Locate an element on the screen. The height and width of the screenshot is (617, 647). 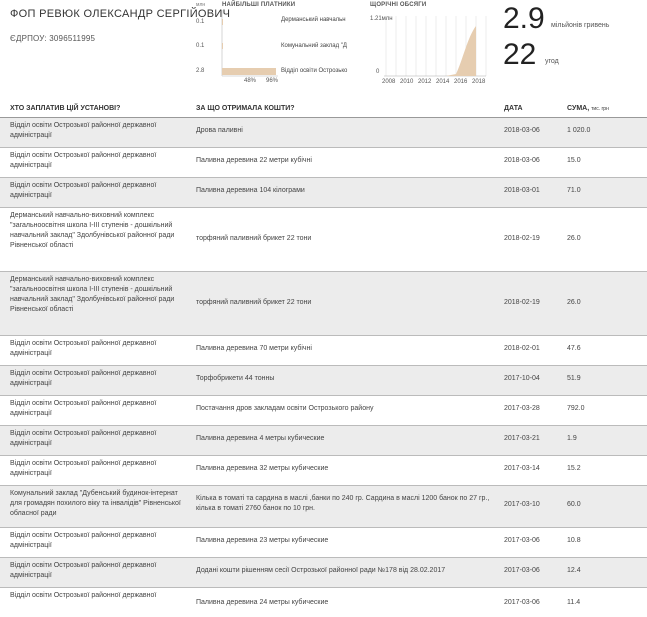
col-sum-header: СУМА, тис. грн is located at coordinates (588, 108).